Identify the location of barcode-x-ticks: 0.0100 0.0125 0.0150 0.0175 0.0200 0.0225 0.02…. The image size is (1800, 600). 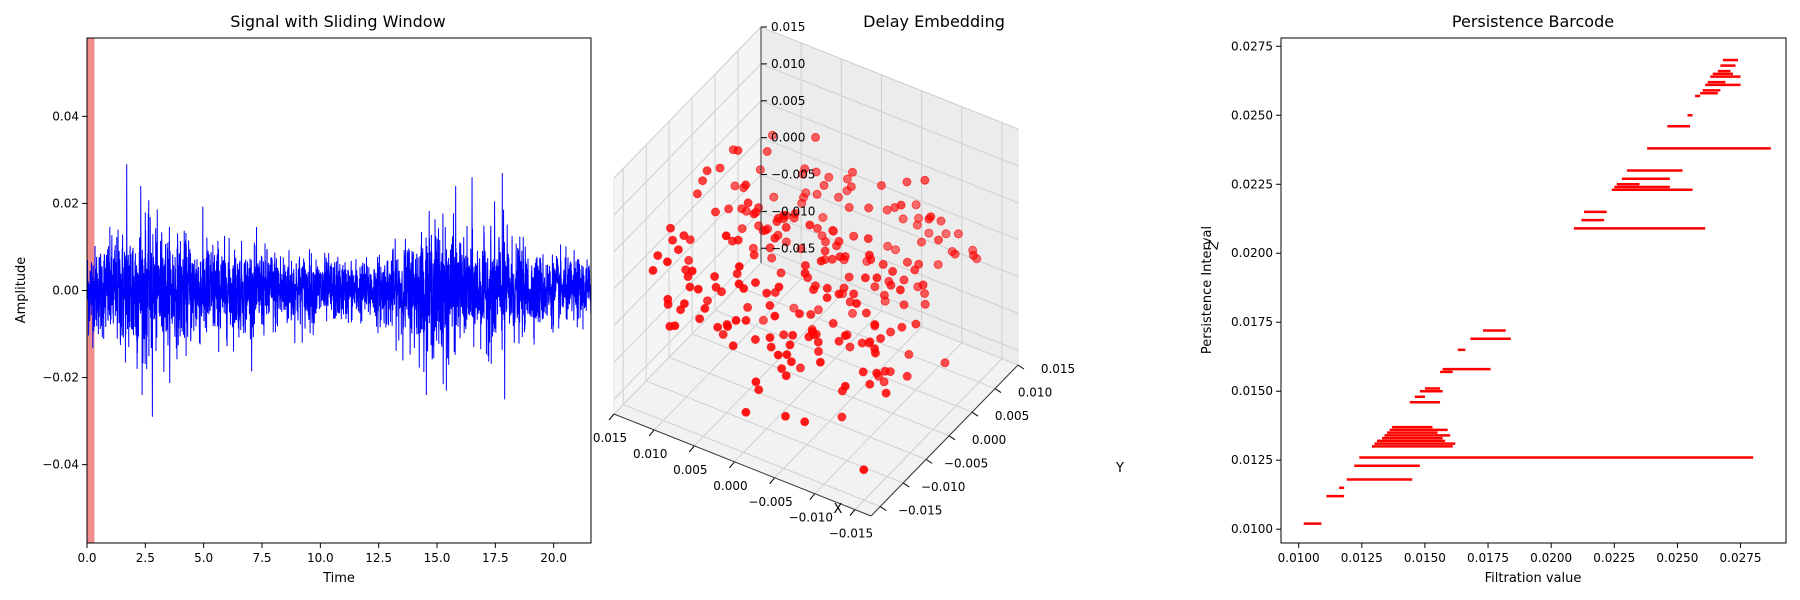
(1520, 554).